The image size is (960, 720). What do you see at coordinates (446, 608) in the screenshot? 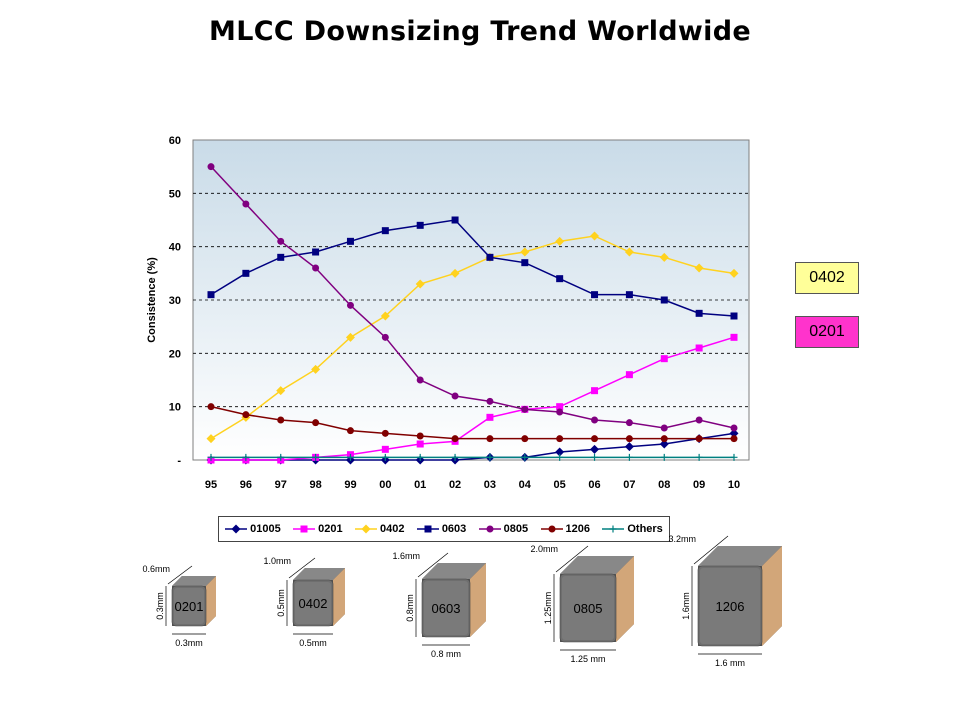
I see `chip-label: 0603` at bounding box center [446, 608].